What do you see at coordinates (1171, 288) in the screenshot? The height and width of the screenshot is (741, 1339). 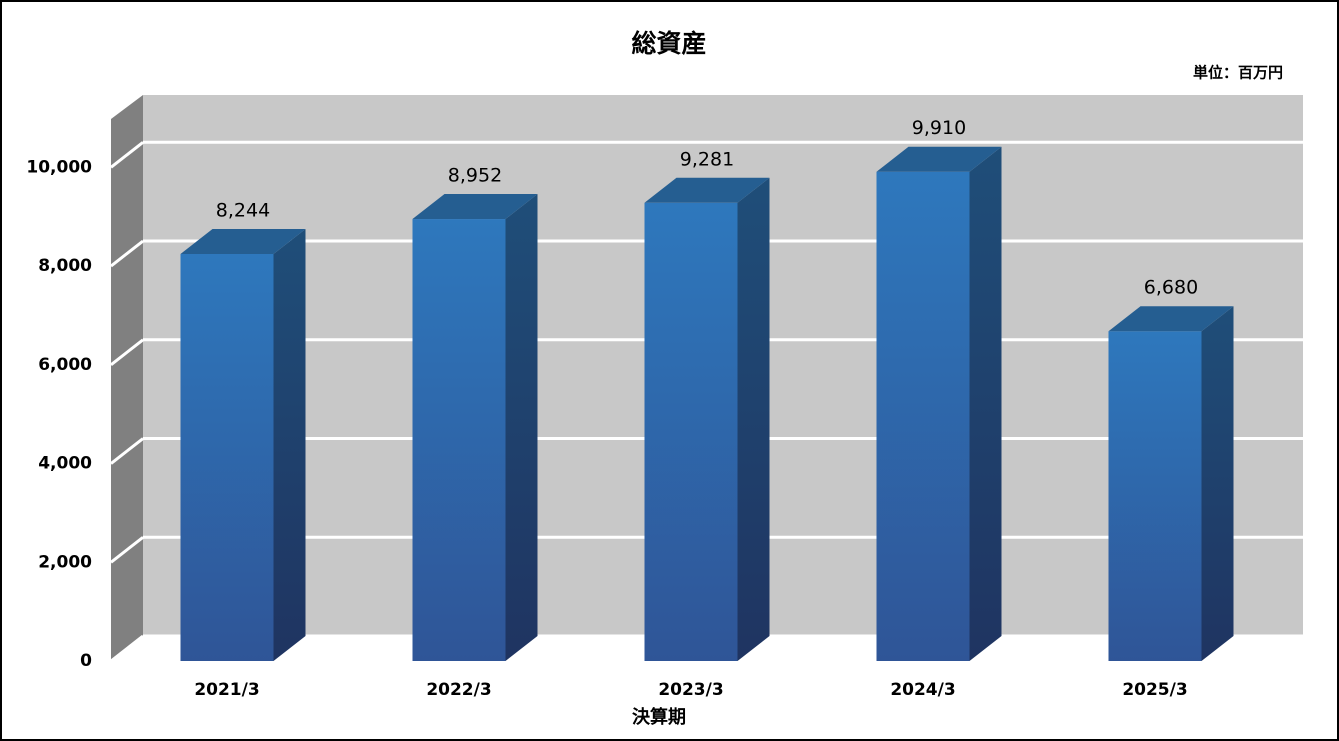 I see `value-label: 6,680` at bounding box center [1171, 288].